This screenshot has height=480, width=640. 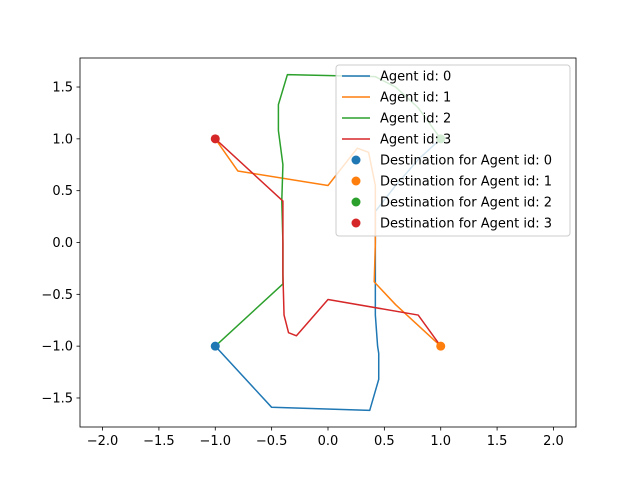 I want to click on y-tick-label: −1.0, so click(x=57, y=347).